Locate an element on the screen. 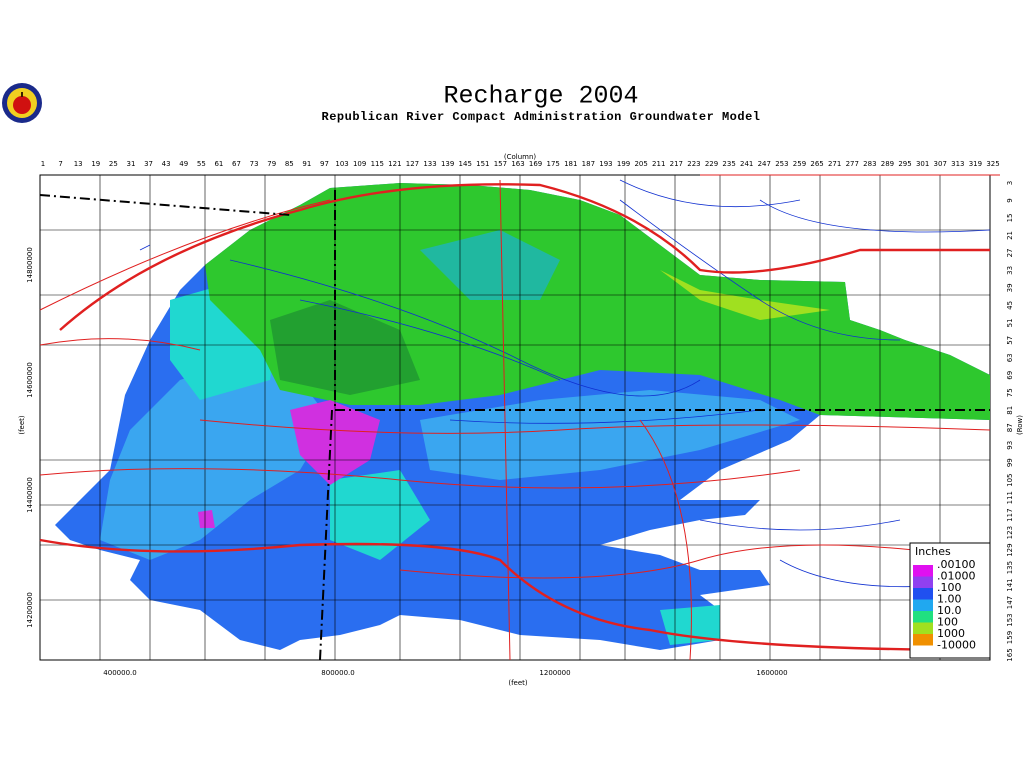 This screenshot has width=1024, height=768. row-label: 33 is located at coordinates (1010, 270).